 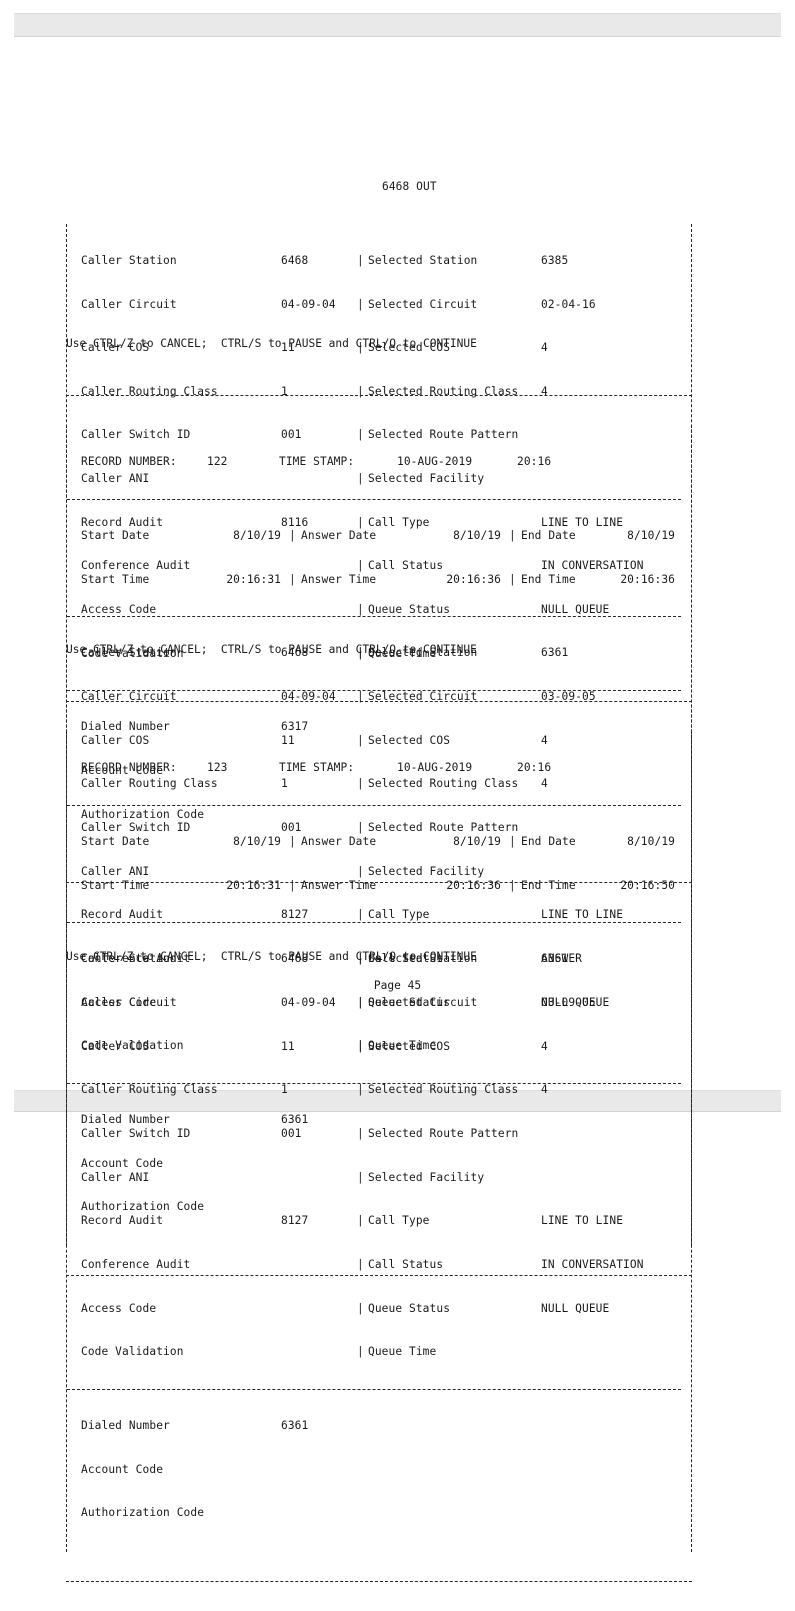 I want to click on record-top-rule, so click(x=379, y=396).